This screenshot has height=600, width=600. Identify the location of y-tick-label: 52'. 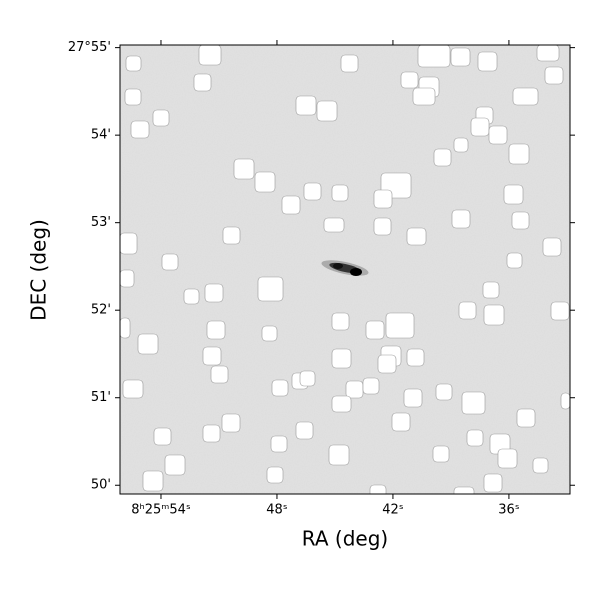
(101, 310).